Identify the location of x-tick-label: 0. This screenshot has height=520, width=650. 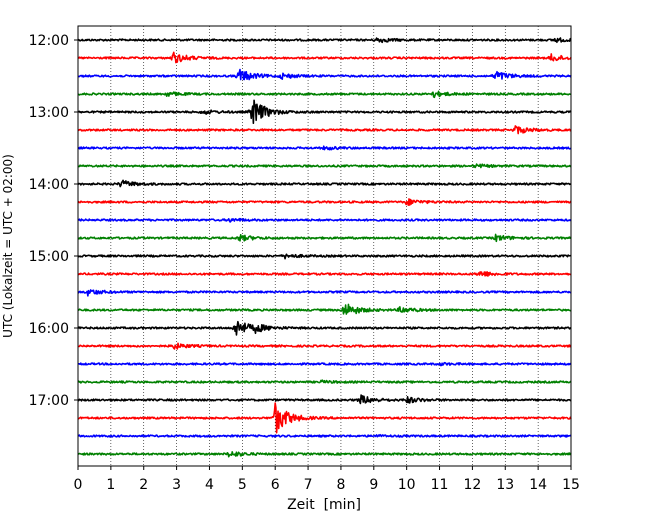
(78, 485).